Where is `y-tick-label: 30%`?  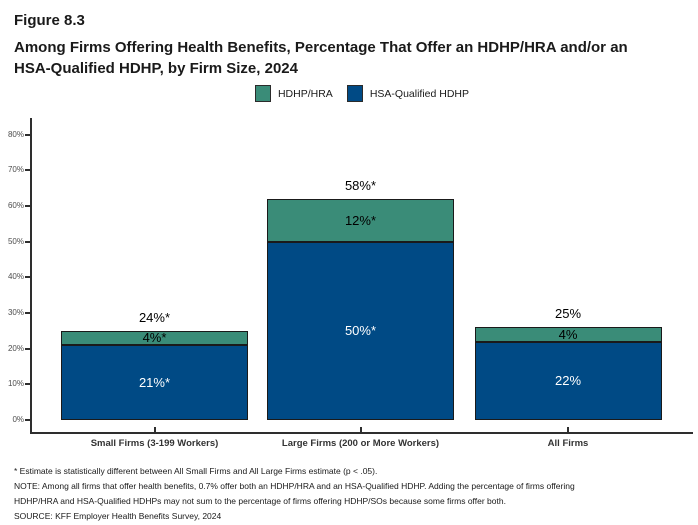 y-tick-label: 30% is located at coordinates (15, 313).